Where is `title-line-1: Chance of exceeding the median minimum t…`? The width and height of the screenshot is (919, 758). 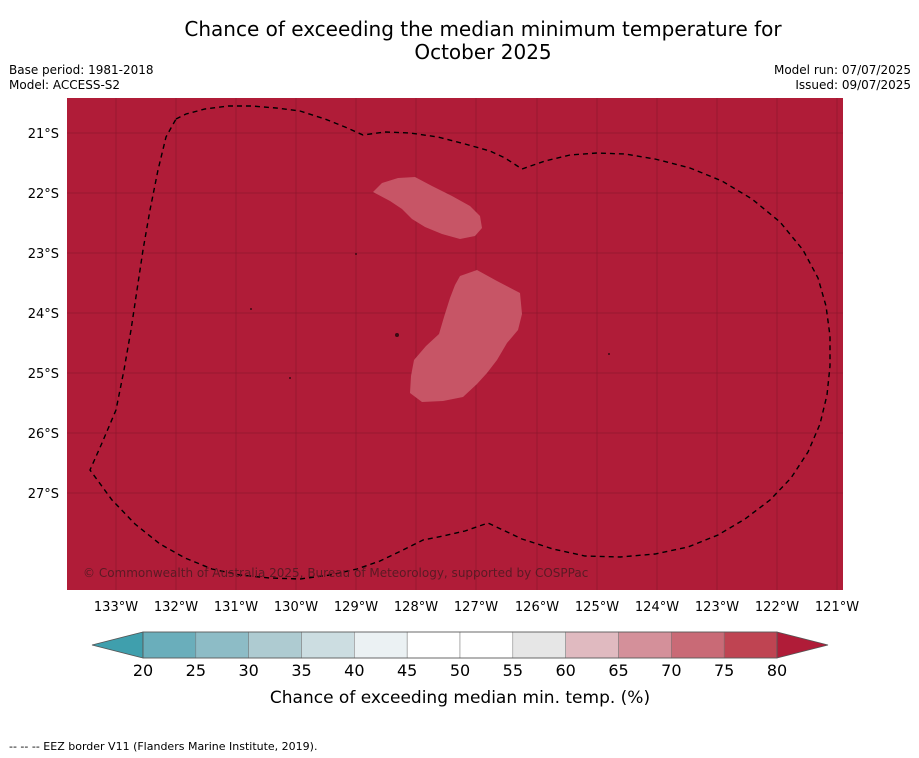 title-line-1: Chance of exceeding the median minimum t… is located at coordinates (483, 29).